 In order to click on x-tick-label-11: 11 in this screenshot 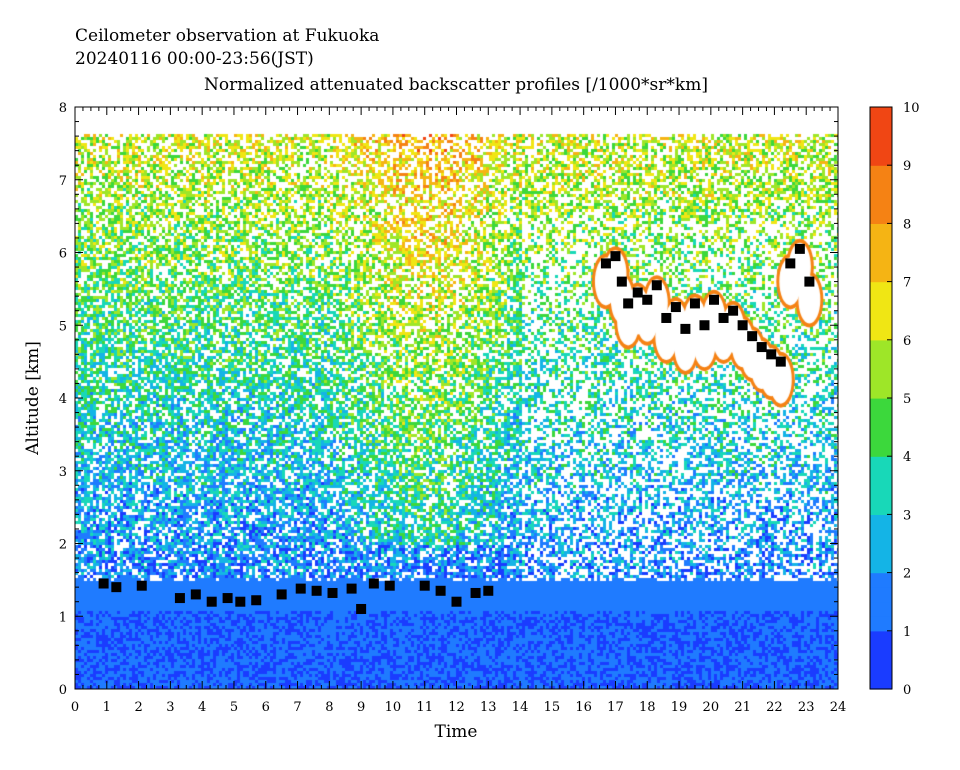, I will do `click(424, 707)`.